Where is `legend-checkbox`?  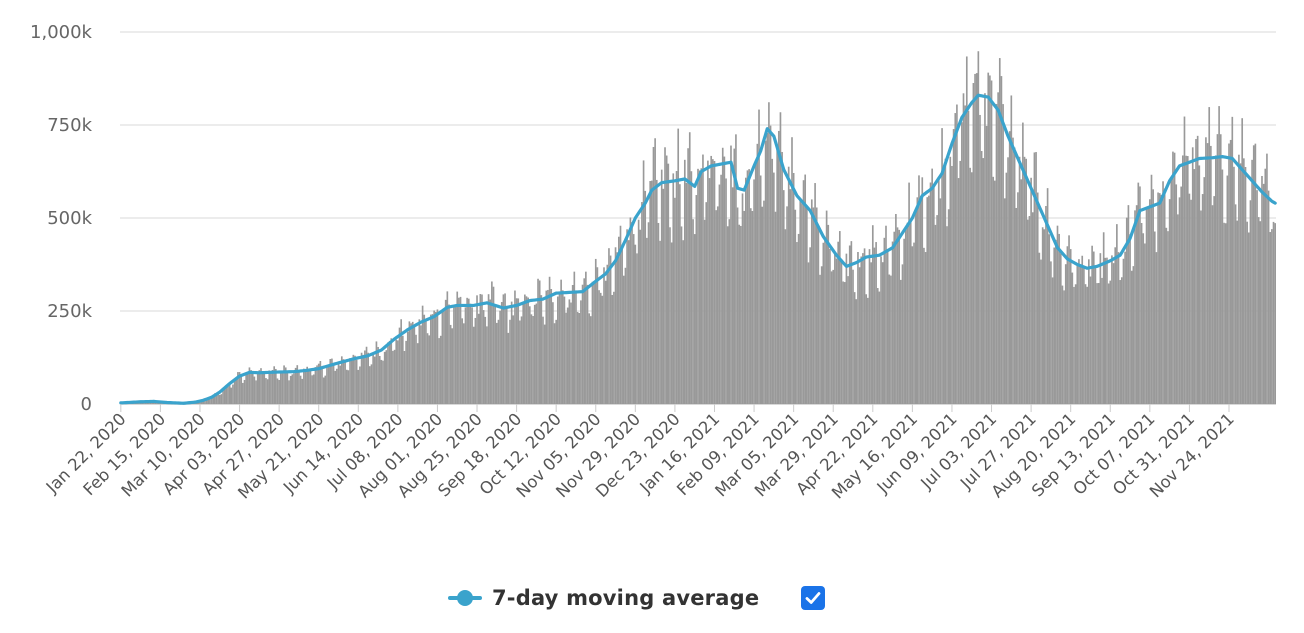 legend-checkbox is located at coordinates (813, 598).